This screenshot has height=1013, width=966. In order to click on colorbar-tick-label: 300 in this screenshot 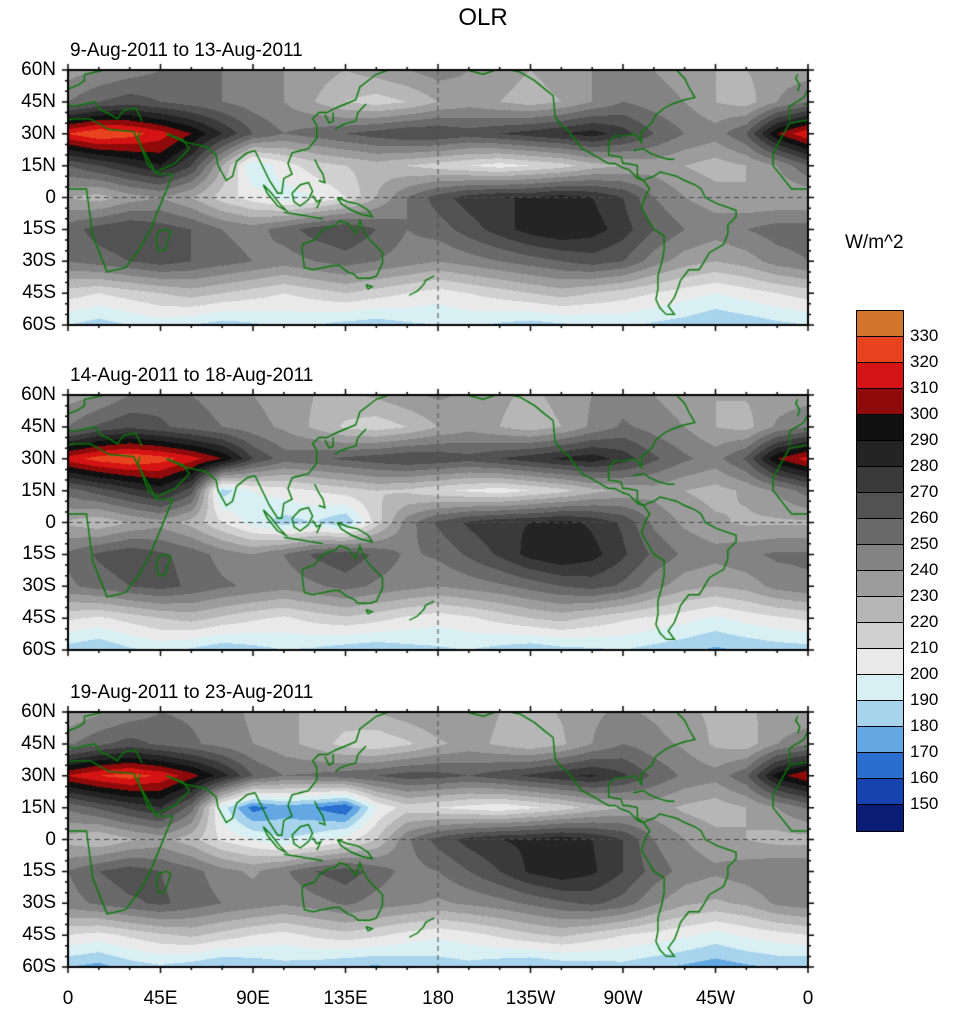, I will do `click(924, 413)`.